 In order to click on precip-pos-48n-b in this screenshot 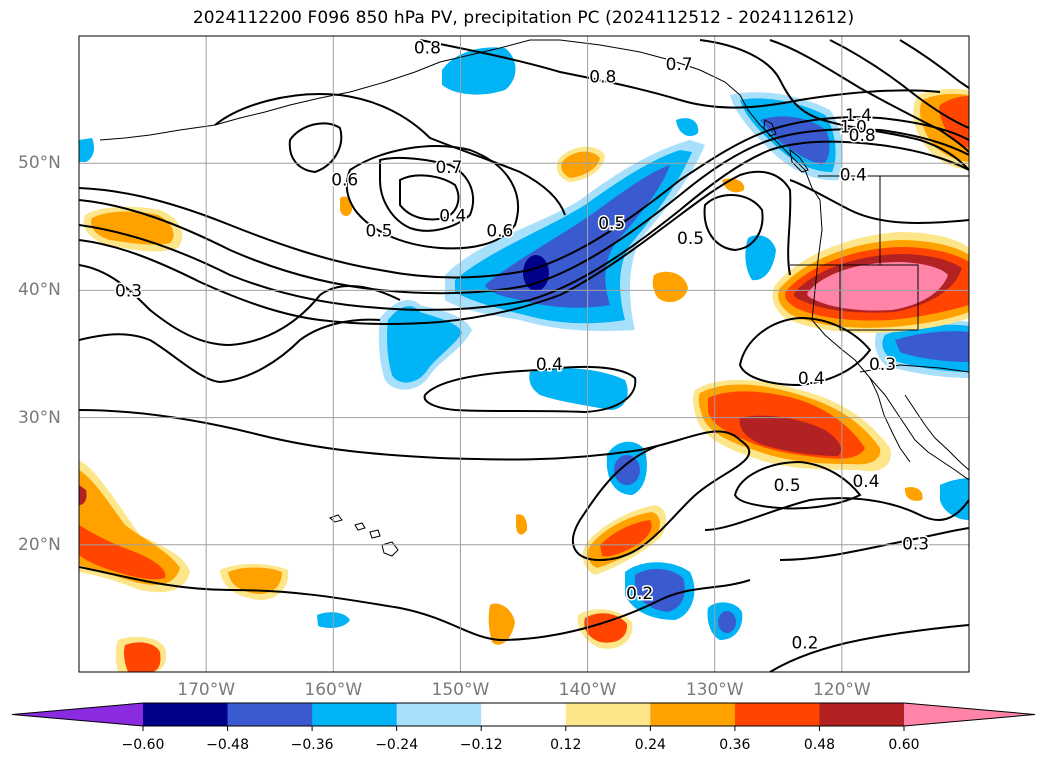, I will do `click(580, 164)`.